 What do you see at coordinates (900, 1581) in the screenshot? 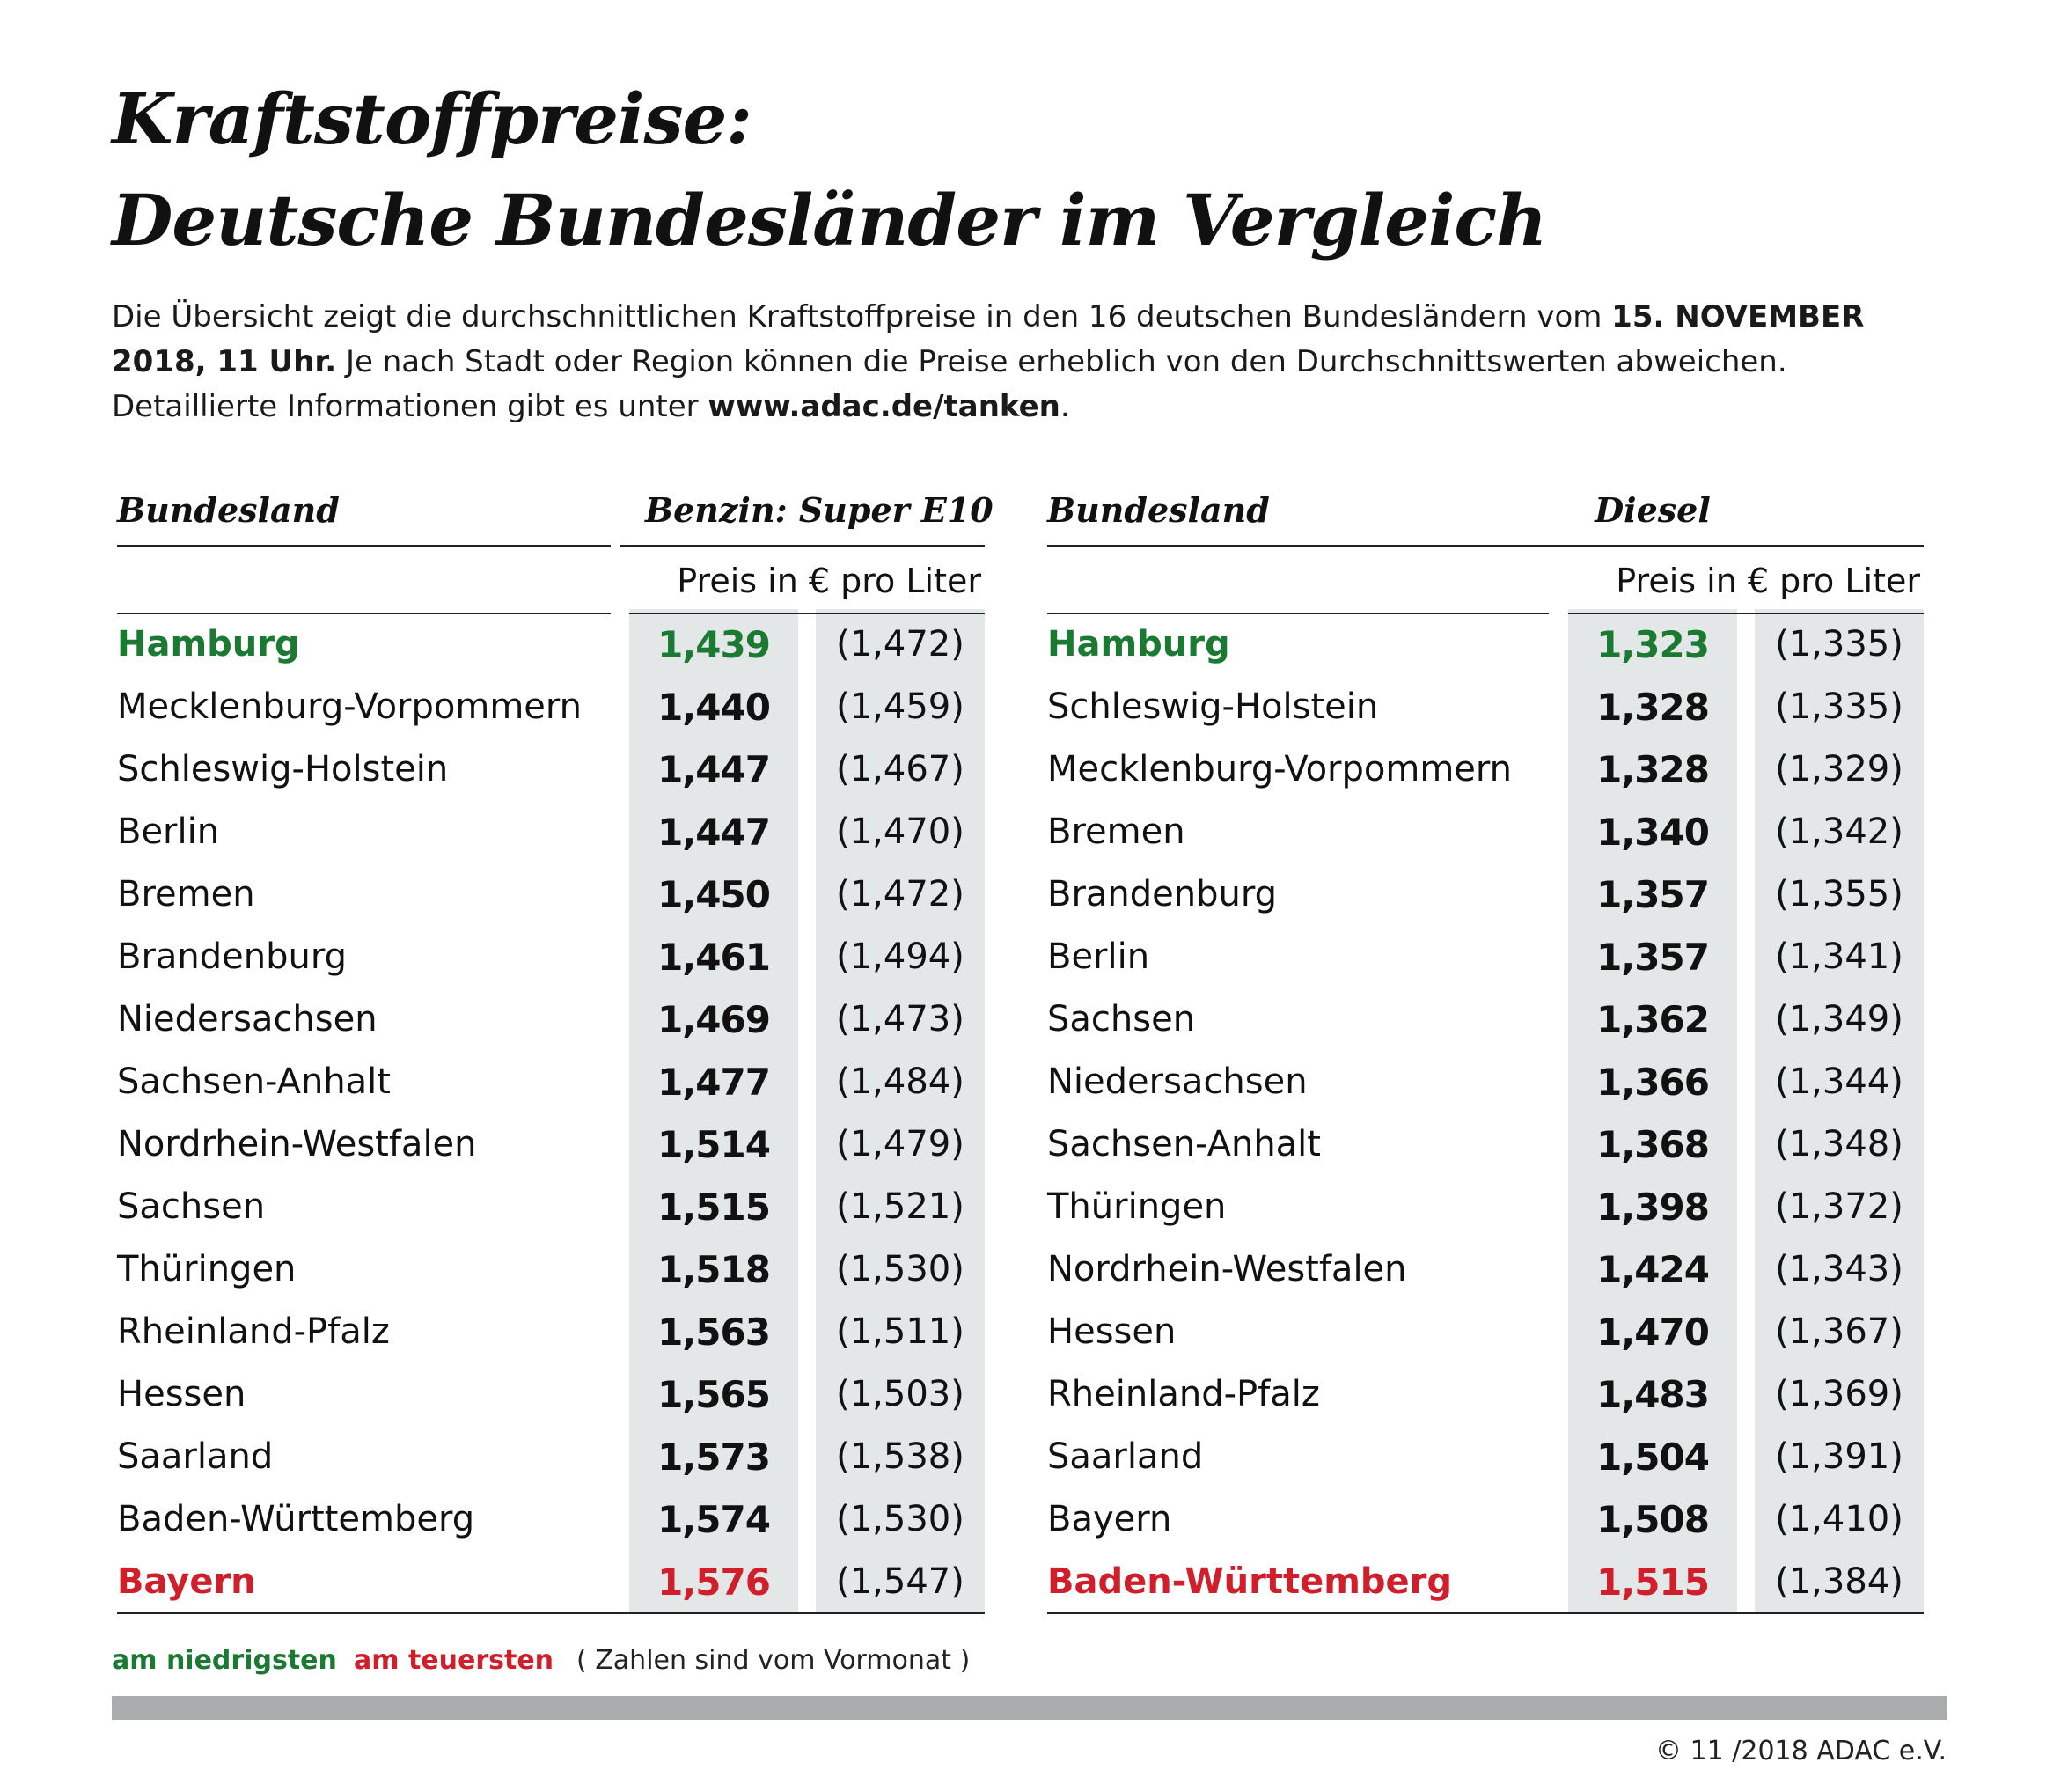
I see `previous-month-price: (1,547)` at bounding box center [900, 1581].